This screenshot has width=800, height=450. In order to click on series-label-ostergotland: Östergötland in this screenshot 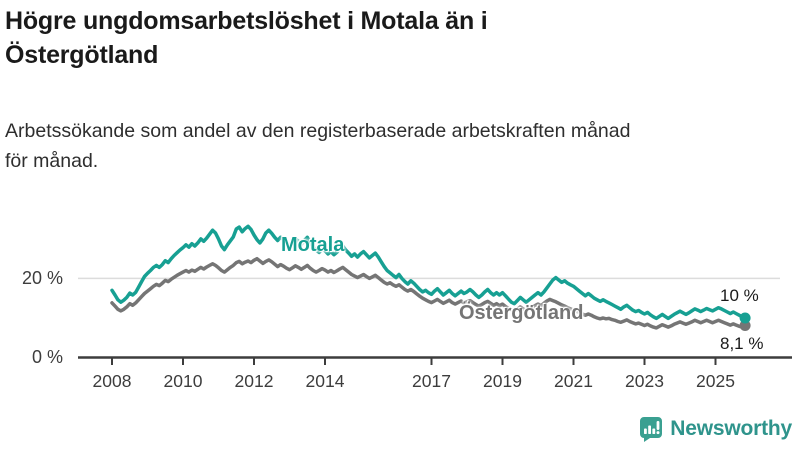, I will do `click(521, 313)`.